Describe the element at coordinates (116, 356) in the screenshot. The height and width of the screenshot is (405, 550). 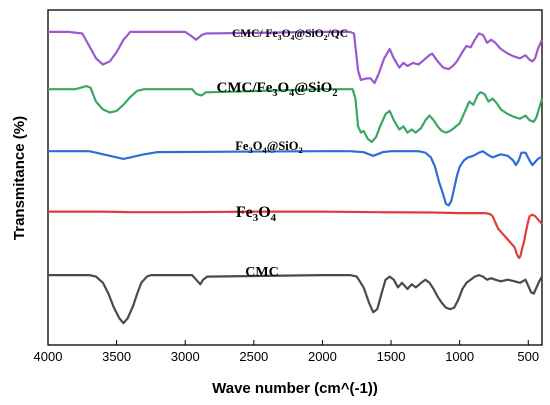
I see `x-tick-label: 3500` at that location.